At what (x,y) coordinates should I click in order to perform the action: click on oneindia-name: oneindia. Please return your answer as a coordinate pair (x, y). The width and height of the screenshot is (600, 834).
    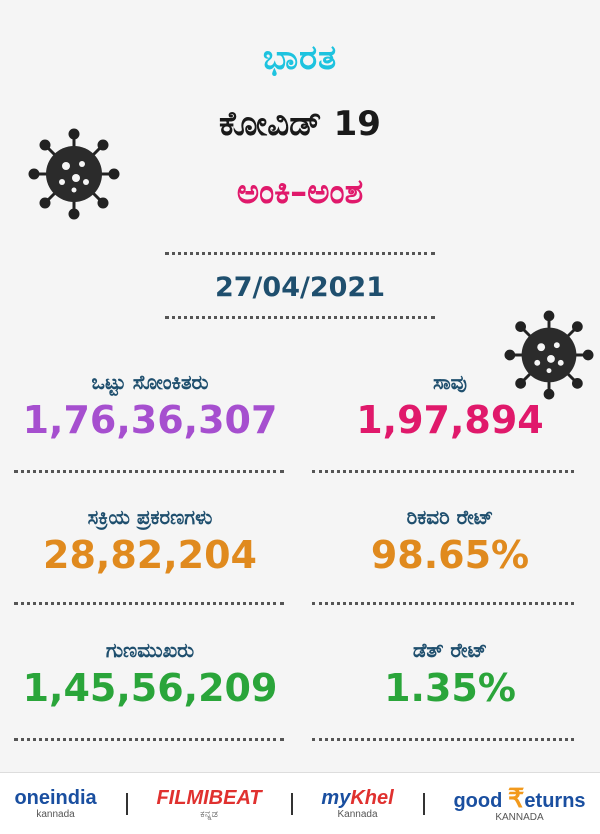
    Looking at the image, I should click on (55, 797).